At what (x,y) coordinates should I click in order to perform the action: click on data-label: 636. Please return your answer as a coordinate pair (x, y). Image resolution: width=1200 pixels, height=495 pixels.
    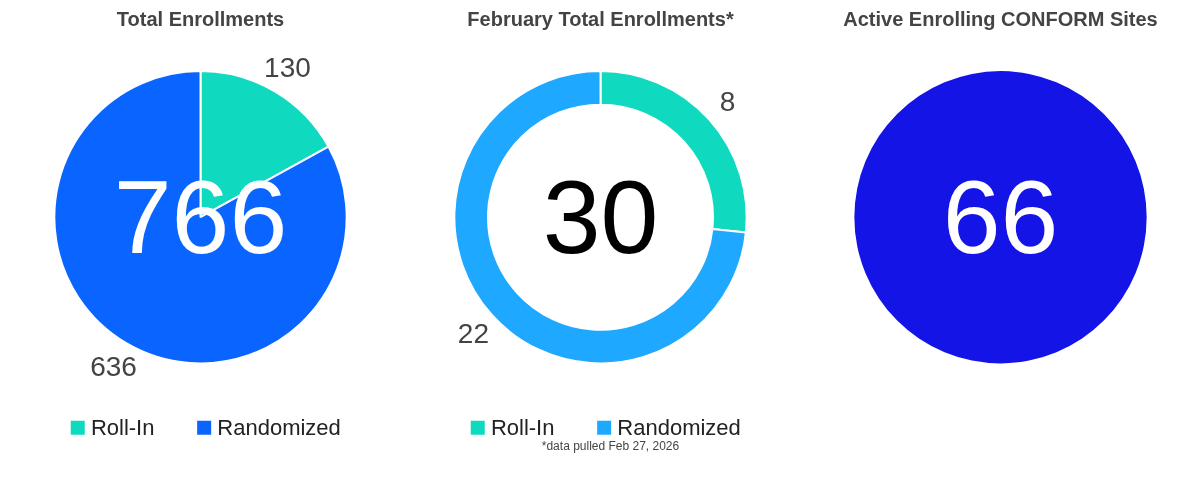
    Looking at the image, I should click on (113, 367).